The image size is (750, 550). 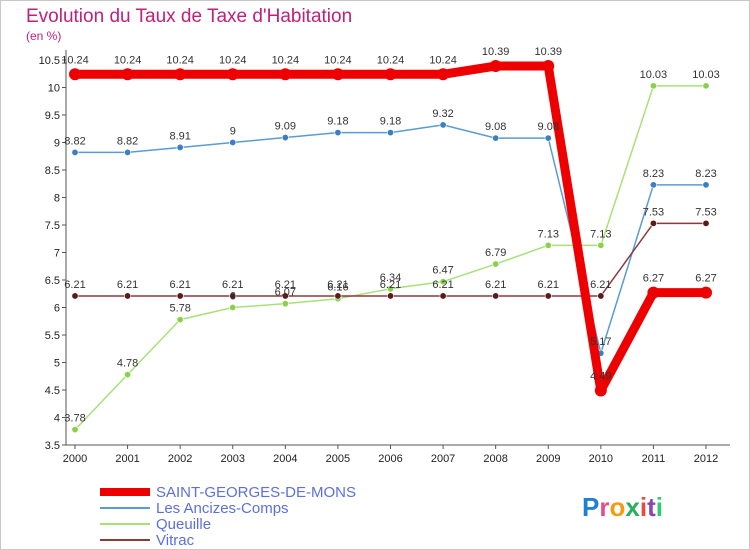 I want to click on y-tick-label: 3.5, so click(x=52, y=446).